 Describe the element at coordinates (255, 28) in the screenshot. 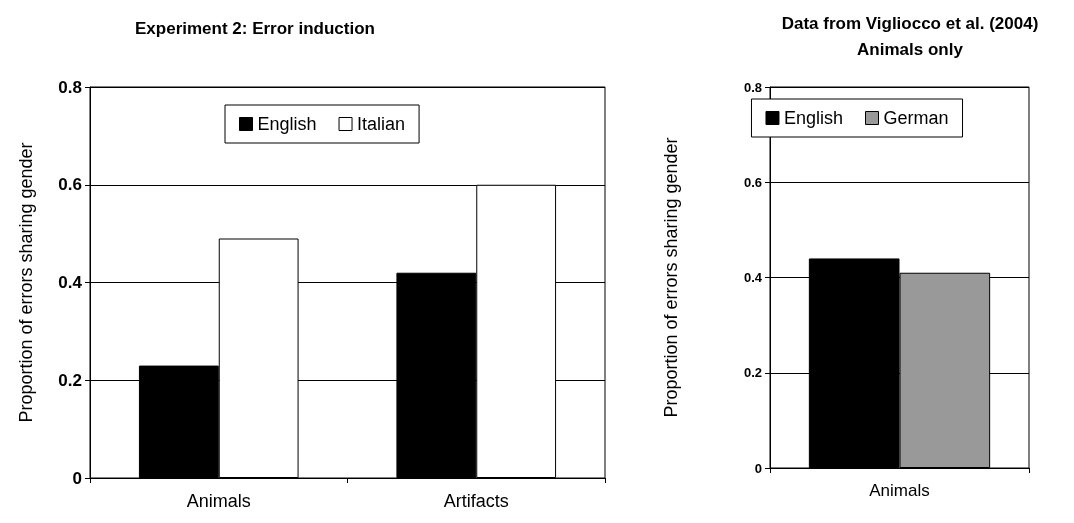

I see `chart-title: Experiment 2: Error induction` at that location.